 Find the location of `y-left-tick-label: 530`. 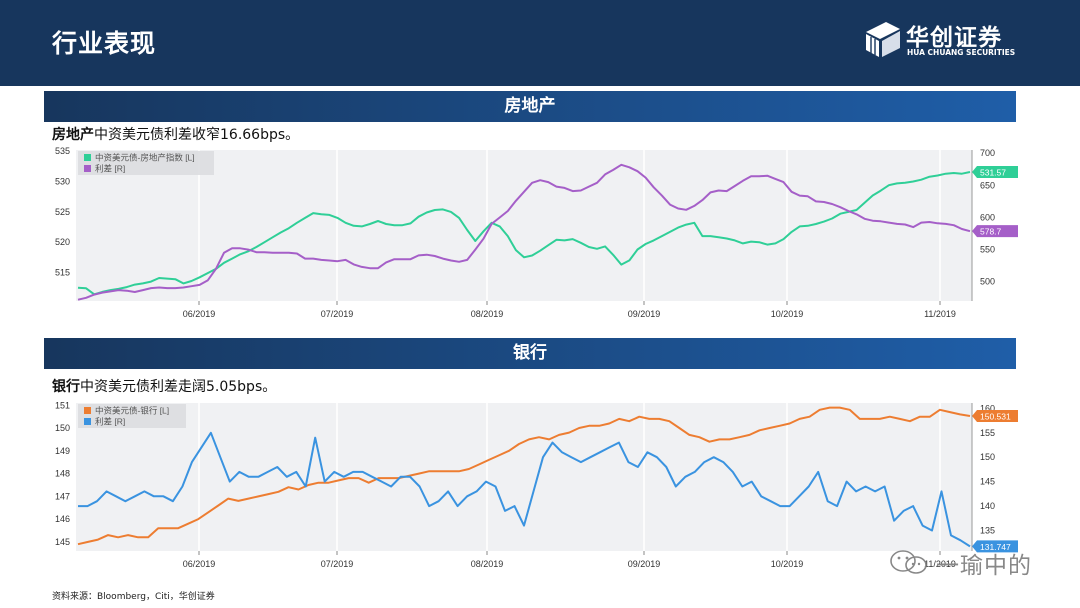

y-left-tick-label: 530 is located at coordinates (62, 182).